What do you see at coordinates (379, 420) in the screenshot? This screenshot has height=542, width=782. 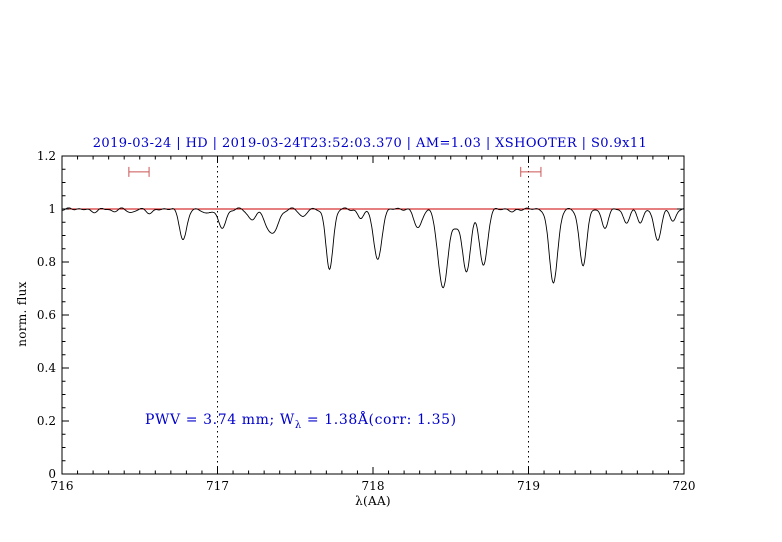 I see `pwv-annotation-post: = 1.38Å(corr: 1.35)` at bounding box center [379, 420].